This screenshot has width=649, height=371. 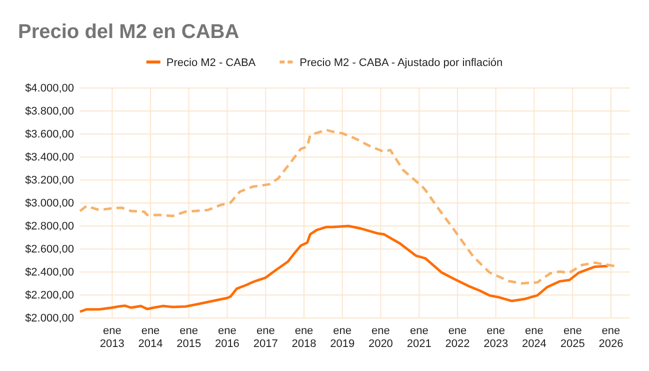 I want to click on y-tick-label: $2.000,00, so click(x=49, y=318).